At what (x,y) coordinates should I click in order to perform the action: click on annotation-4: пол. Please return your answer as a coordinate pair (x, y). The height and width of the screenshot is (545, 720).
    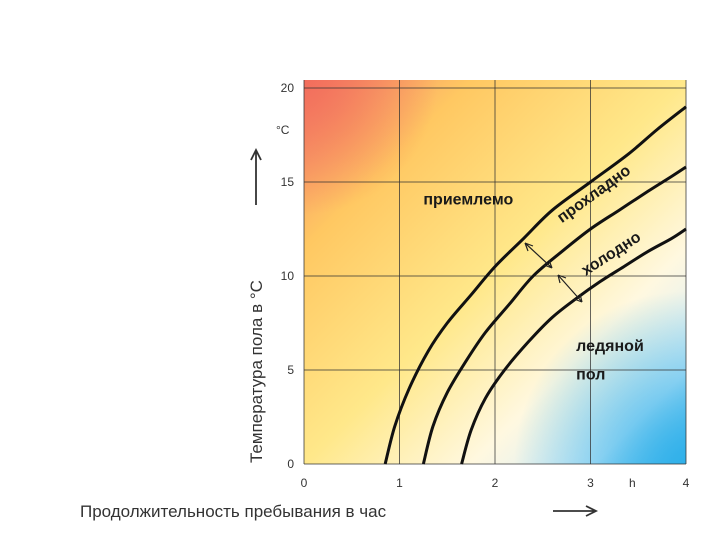
    Looking at the image, I should click on (590, 374).